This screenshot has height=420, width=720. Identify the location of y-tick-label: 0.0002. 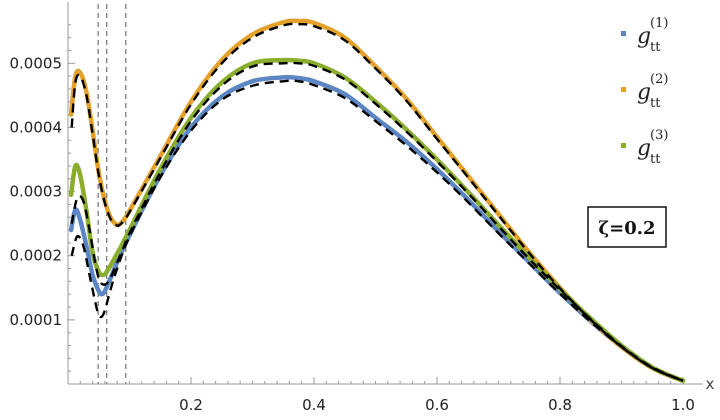
(36, 256).